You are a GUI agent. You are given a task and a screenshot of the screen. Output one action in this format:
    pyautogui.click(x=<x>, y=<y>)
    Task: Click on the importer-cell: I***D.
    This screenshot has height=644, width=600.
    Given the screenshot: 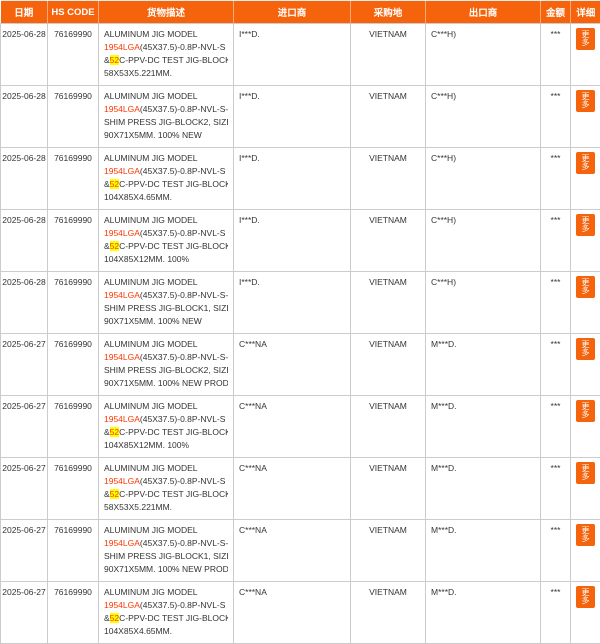 What is the action you would take?
    pyautogui.click(x=292, y=179)
    